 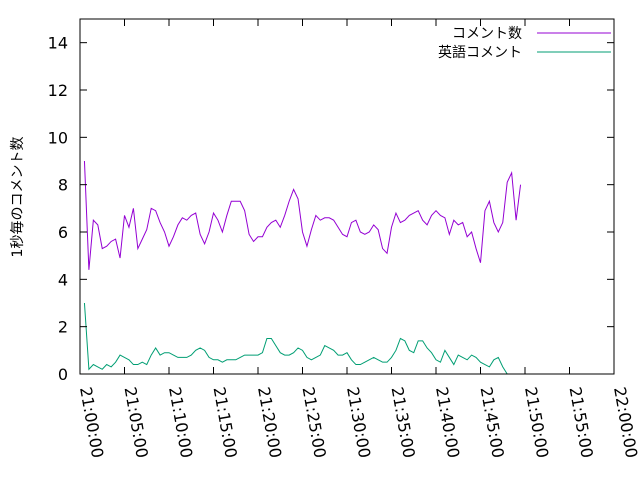 What do you see at coordinates (63, 374) in the screenshot?
I see `y-tick-label: 0` at bounding box center [63, 374].